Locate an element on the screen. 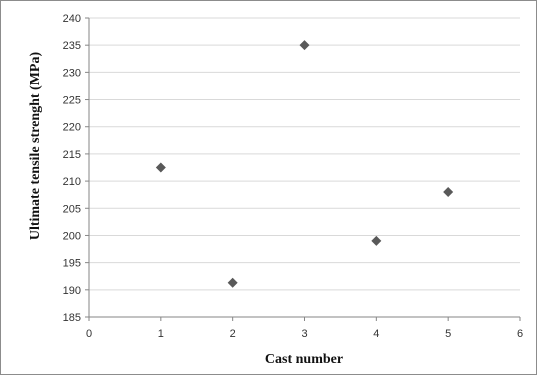 This screenshot has height=376, width=537. y-tick-label: 205 is located at coordinates (72, 209).